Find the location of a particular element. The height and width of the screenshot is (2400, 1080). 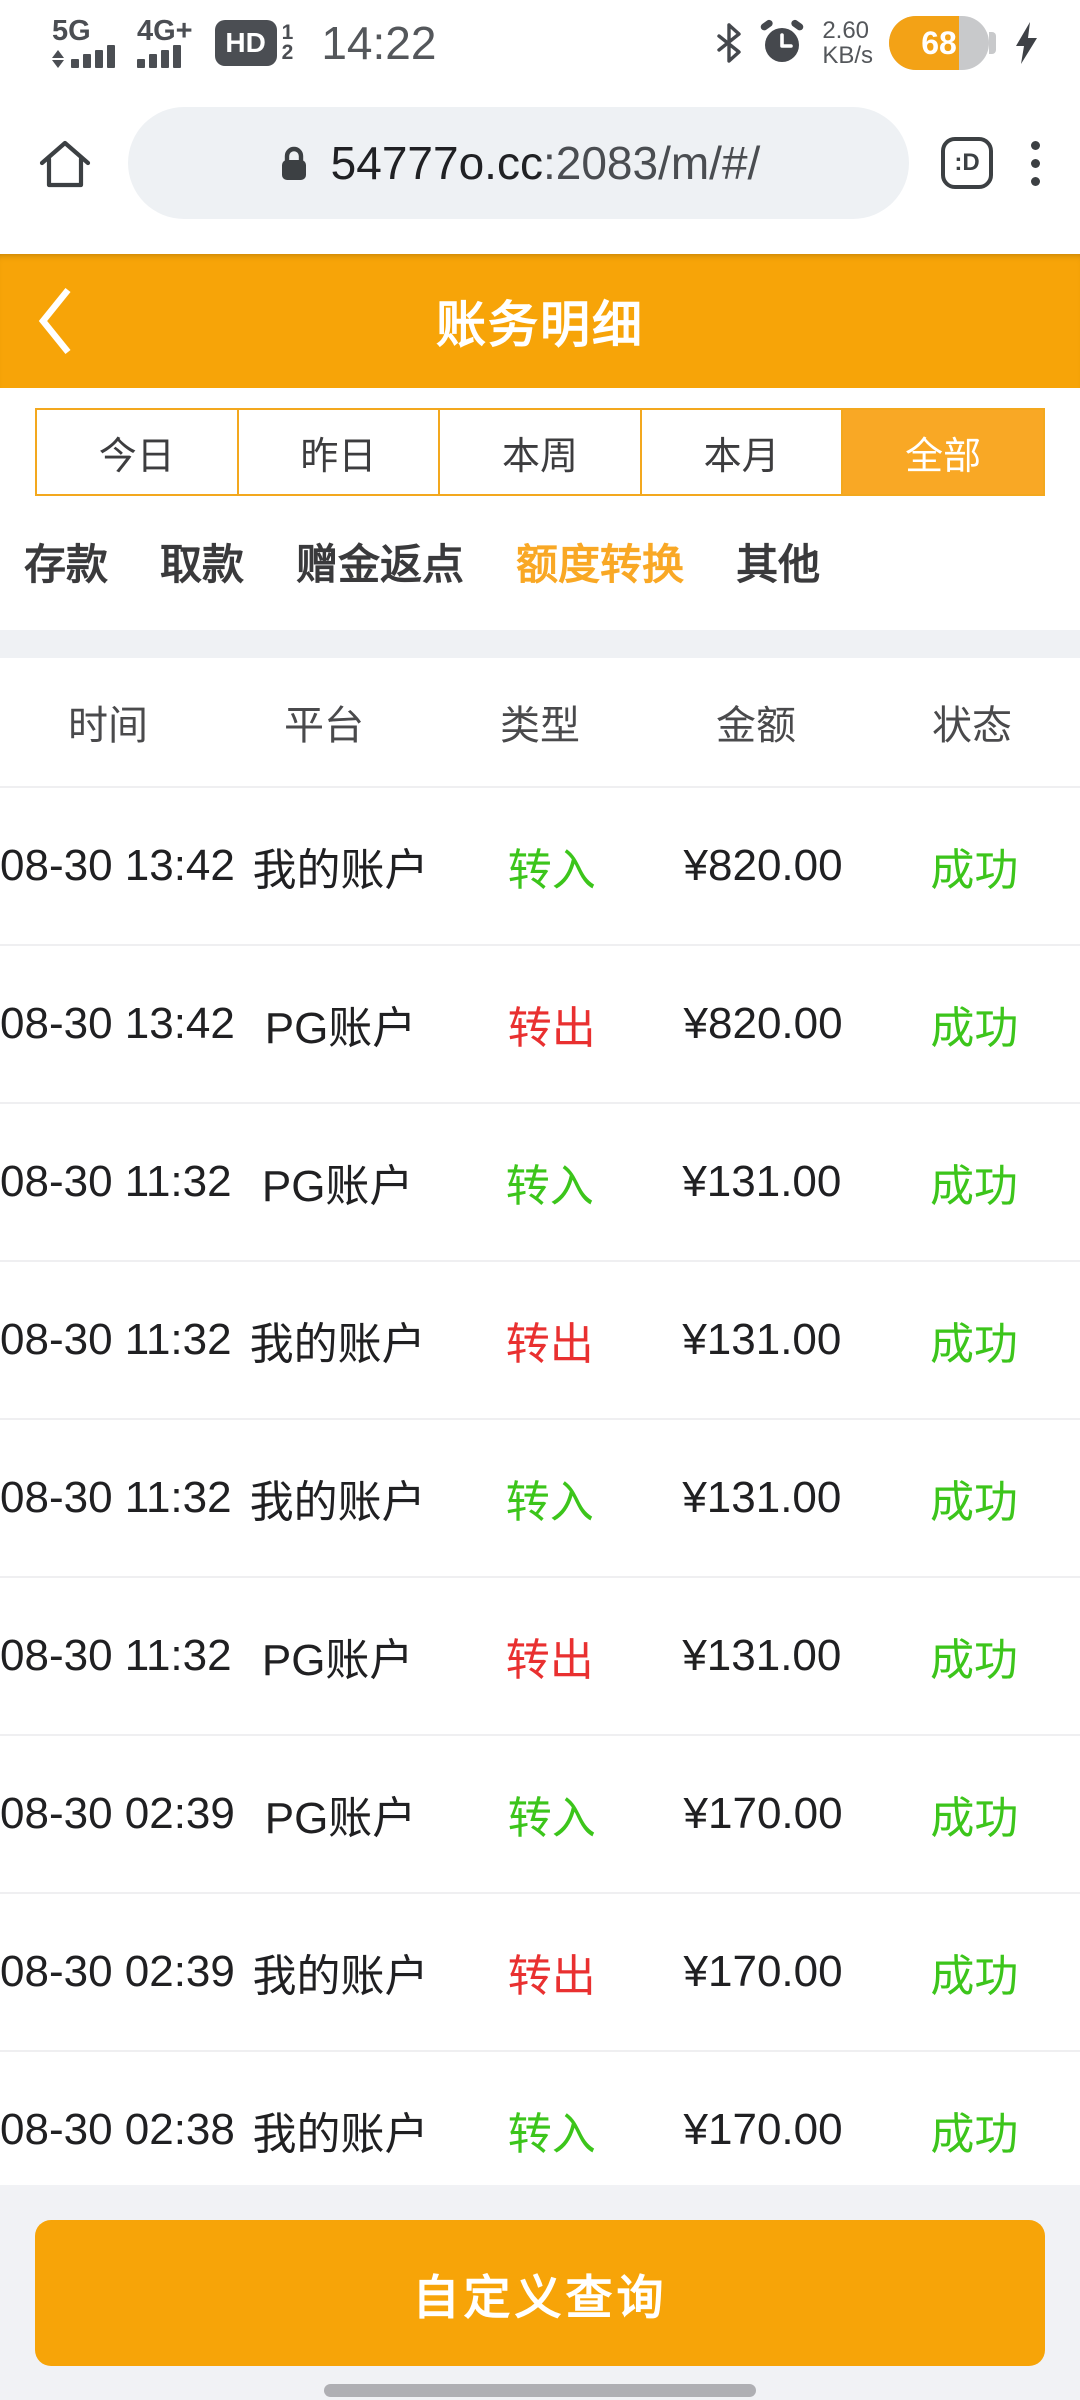

tab-counter-icon: :D is located at coordinates (967, 163).